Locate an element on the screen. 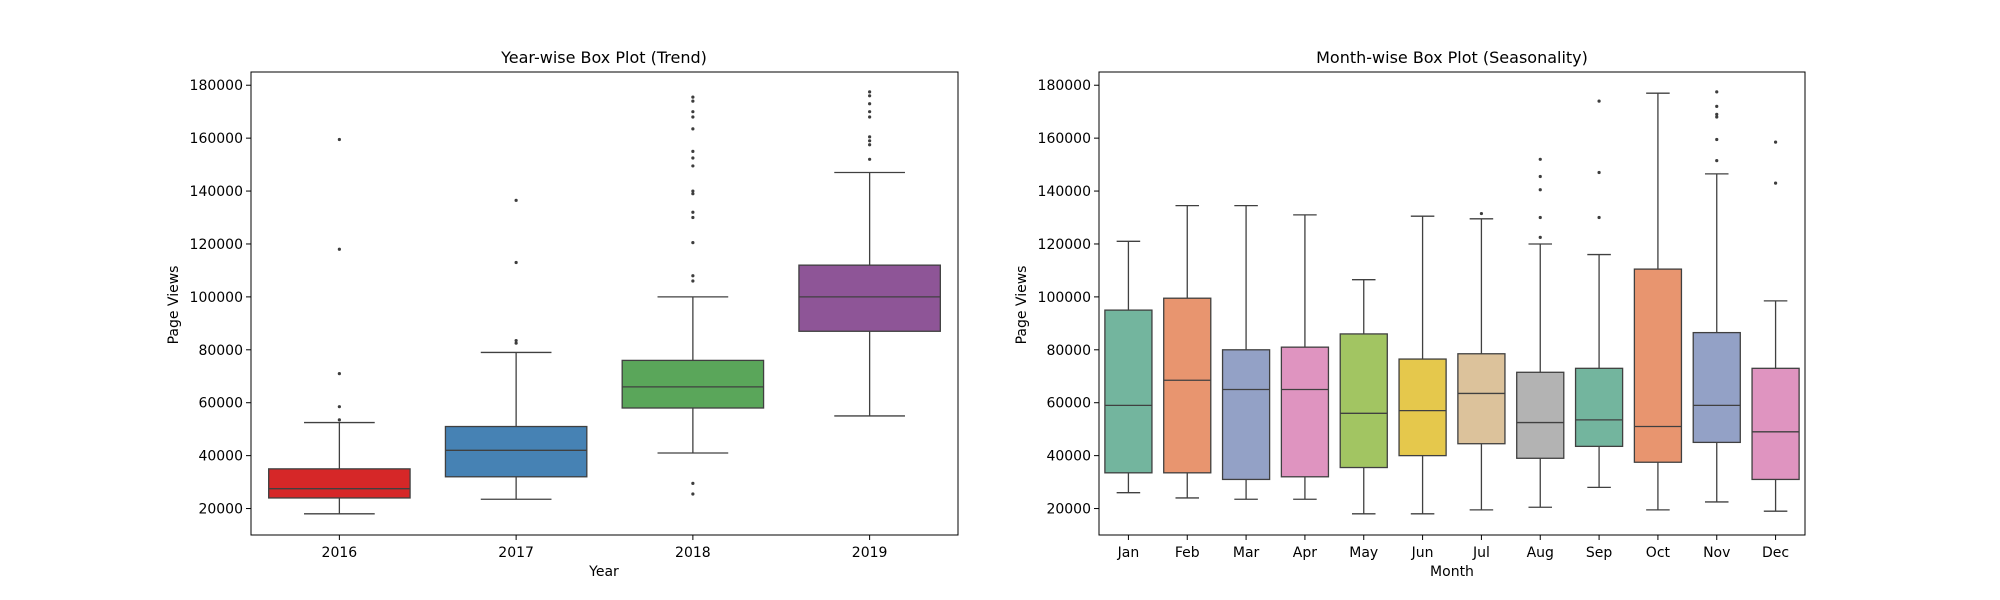 The image size is (2000, 600). x-tick-label: Jul is located at coordinates (1481, 553).